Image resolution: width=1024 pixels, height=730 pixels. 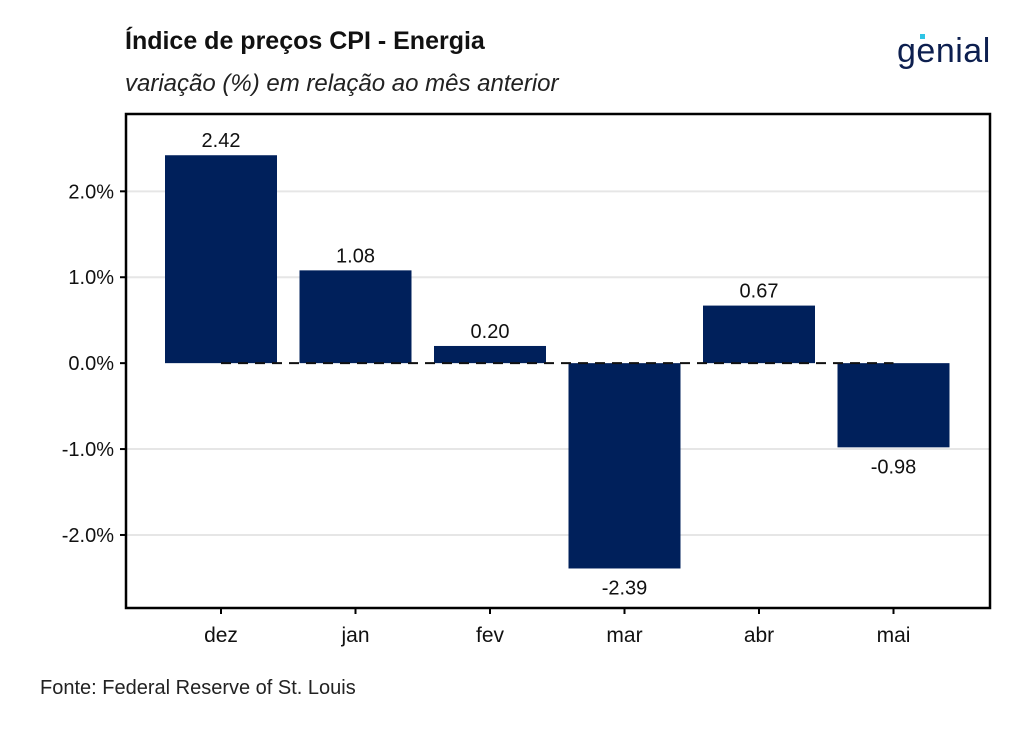 What do you see at coordinates (91, 364) in the screenshot?
I see `y-tick-label: 0.0%` at bounding box center [91, 364].